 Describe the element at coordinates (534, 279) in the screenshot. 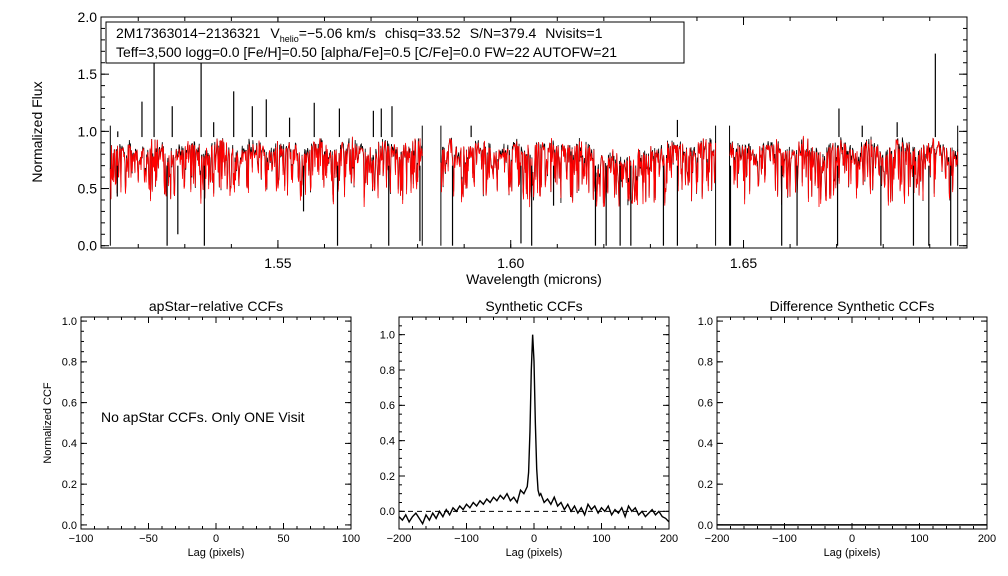

I see `spectrum-xlabel: Wavelength (microns)` at that location.